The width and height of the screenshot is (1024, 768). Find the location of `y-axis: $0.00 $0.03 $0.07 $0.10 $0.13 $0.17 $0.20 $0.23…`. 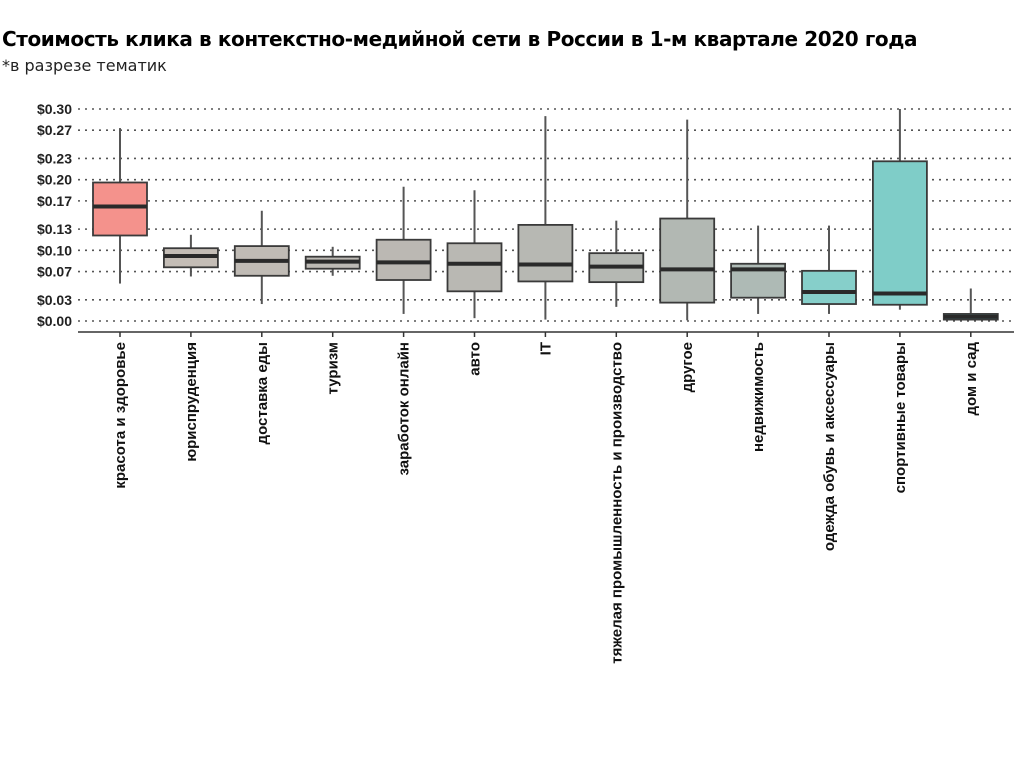

y-axis: $0.00 $0.03 $0.07 $0.10 $0.13 $0.17 $0.20 $0.23… is located at coordinates (54, 215).